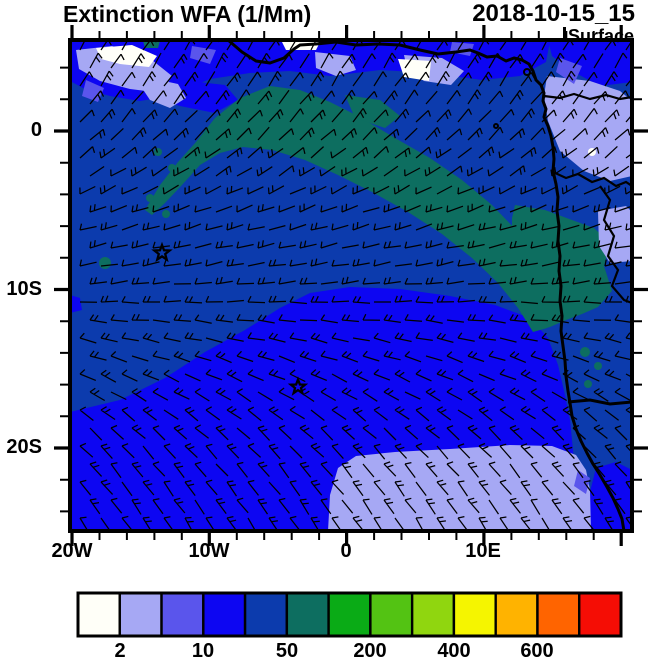 The width and height of the screenshot is (650, 667). What do you see at coordinates (203, 651) in the screenshot?
I see `colorbar-label-10: 10` at bounding box center [203, 651].